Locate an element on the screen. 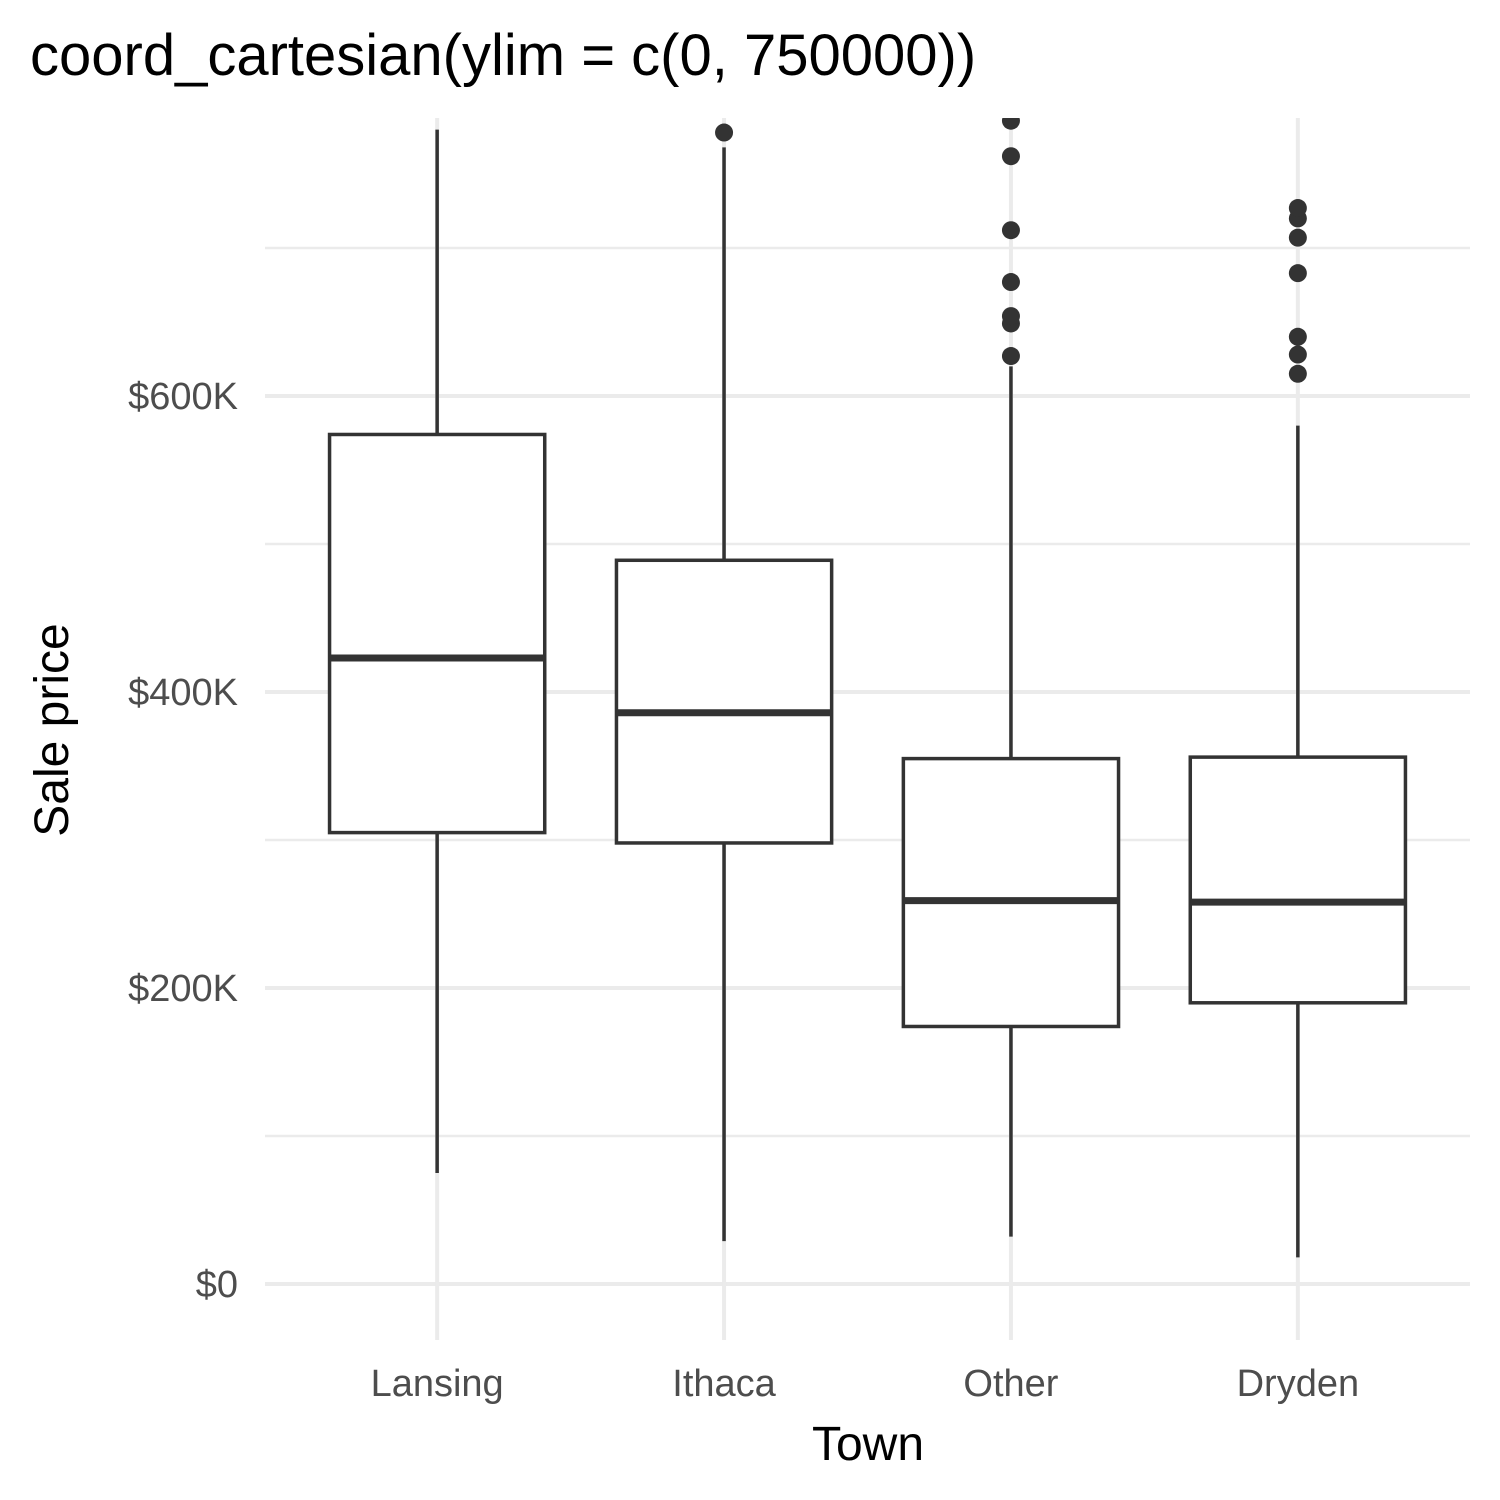 The width and height of the screenshot is (1500, 1500). x-tick-label: Dryden is located at coordinates (1298, 1384).